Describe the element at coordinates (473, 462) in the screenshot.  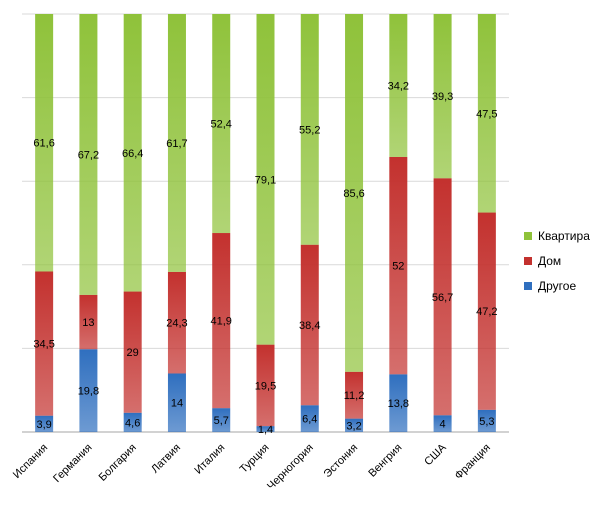
I see `category-label: Франция` at that location.